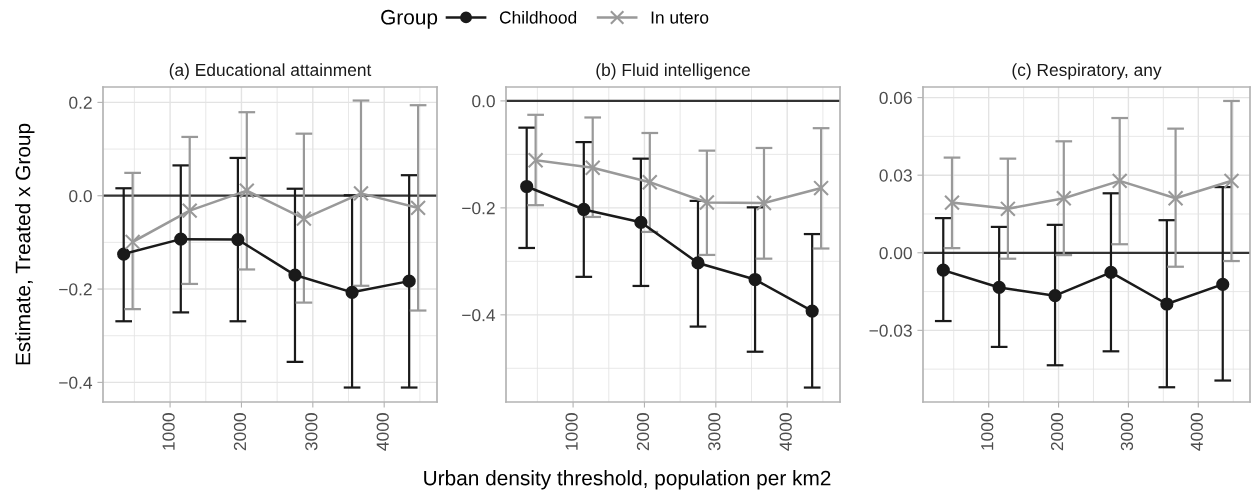 The height and width of the screenshot is (497, 1254). I want to click on chart-title: (a) Educational attainment, so click(270, 71).